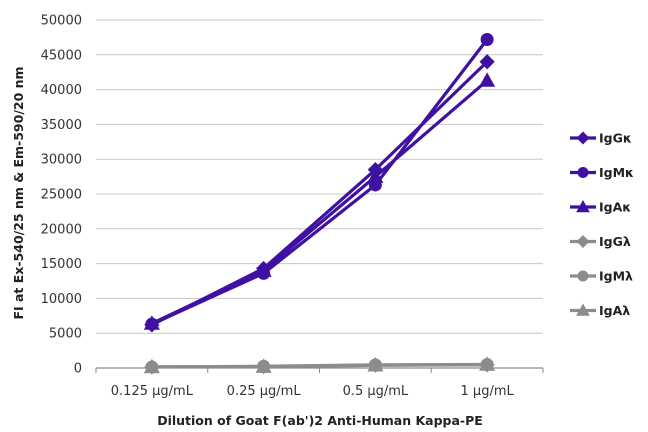 This screenshot has height=432, width=648. I want to click on y-tick-label: 30000, so click(61, 160).